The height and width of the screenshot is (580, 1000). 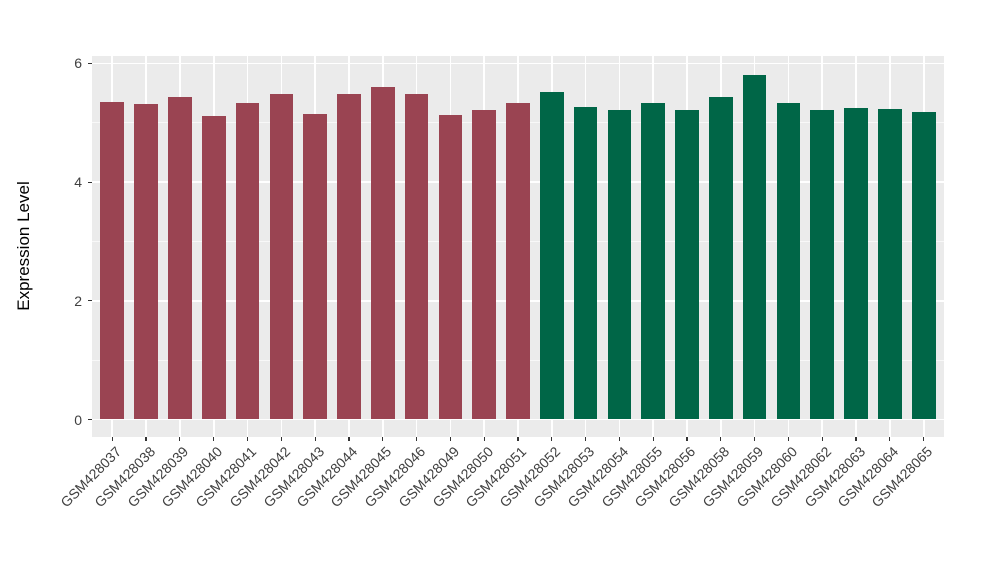 What do you see at coordinates (687, 264) in the screenshot?
I see `bar-GSM428056` at bounding box center [687, 264].